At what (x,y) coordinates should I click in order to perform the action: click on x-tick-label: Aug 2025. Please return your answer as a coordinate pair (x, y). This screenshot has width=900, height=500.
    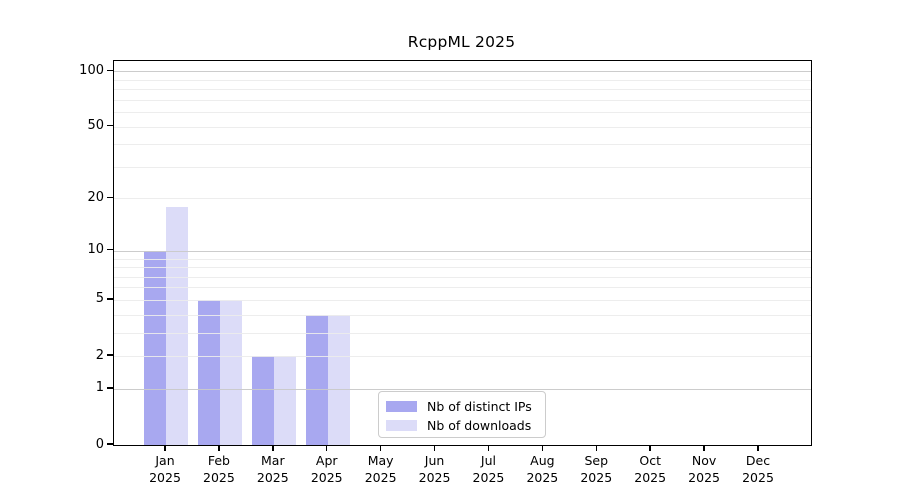
    Looking at the image, I should click on (542, 469).